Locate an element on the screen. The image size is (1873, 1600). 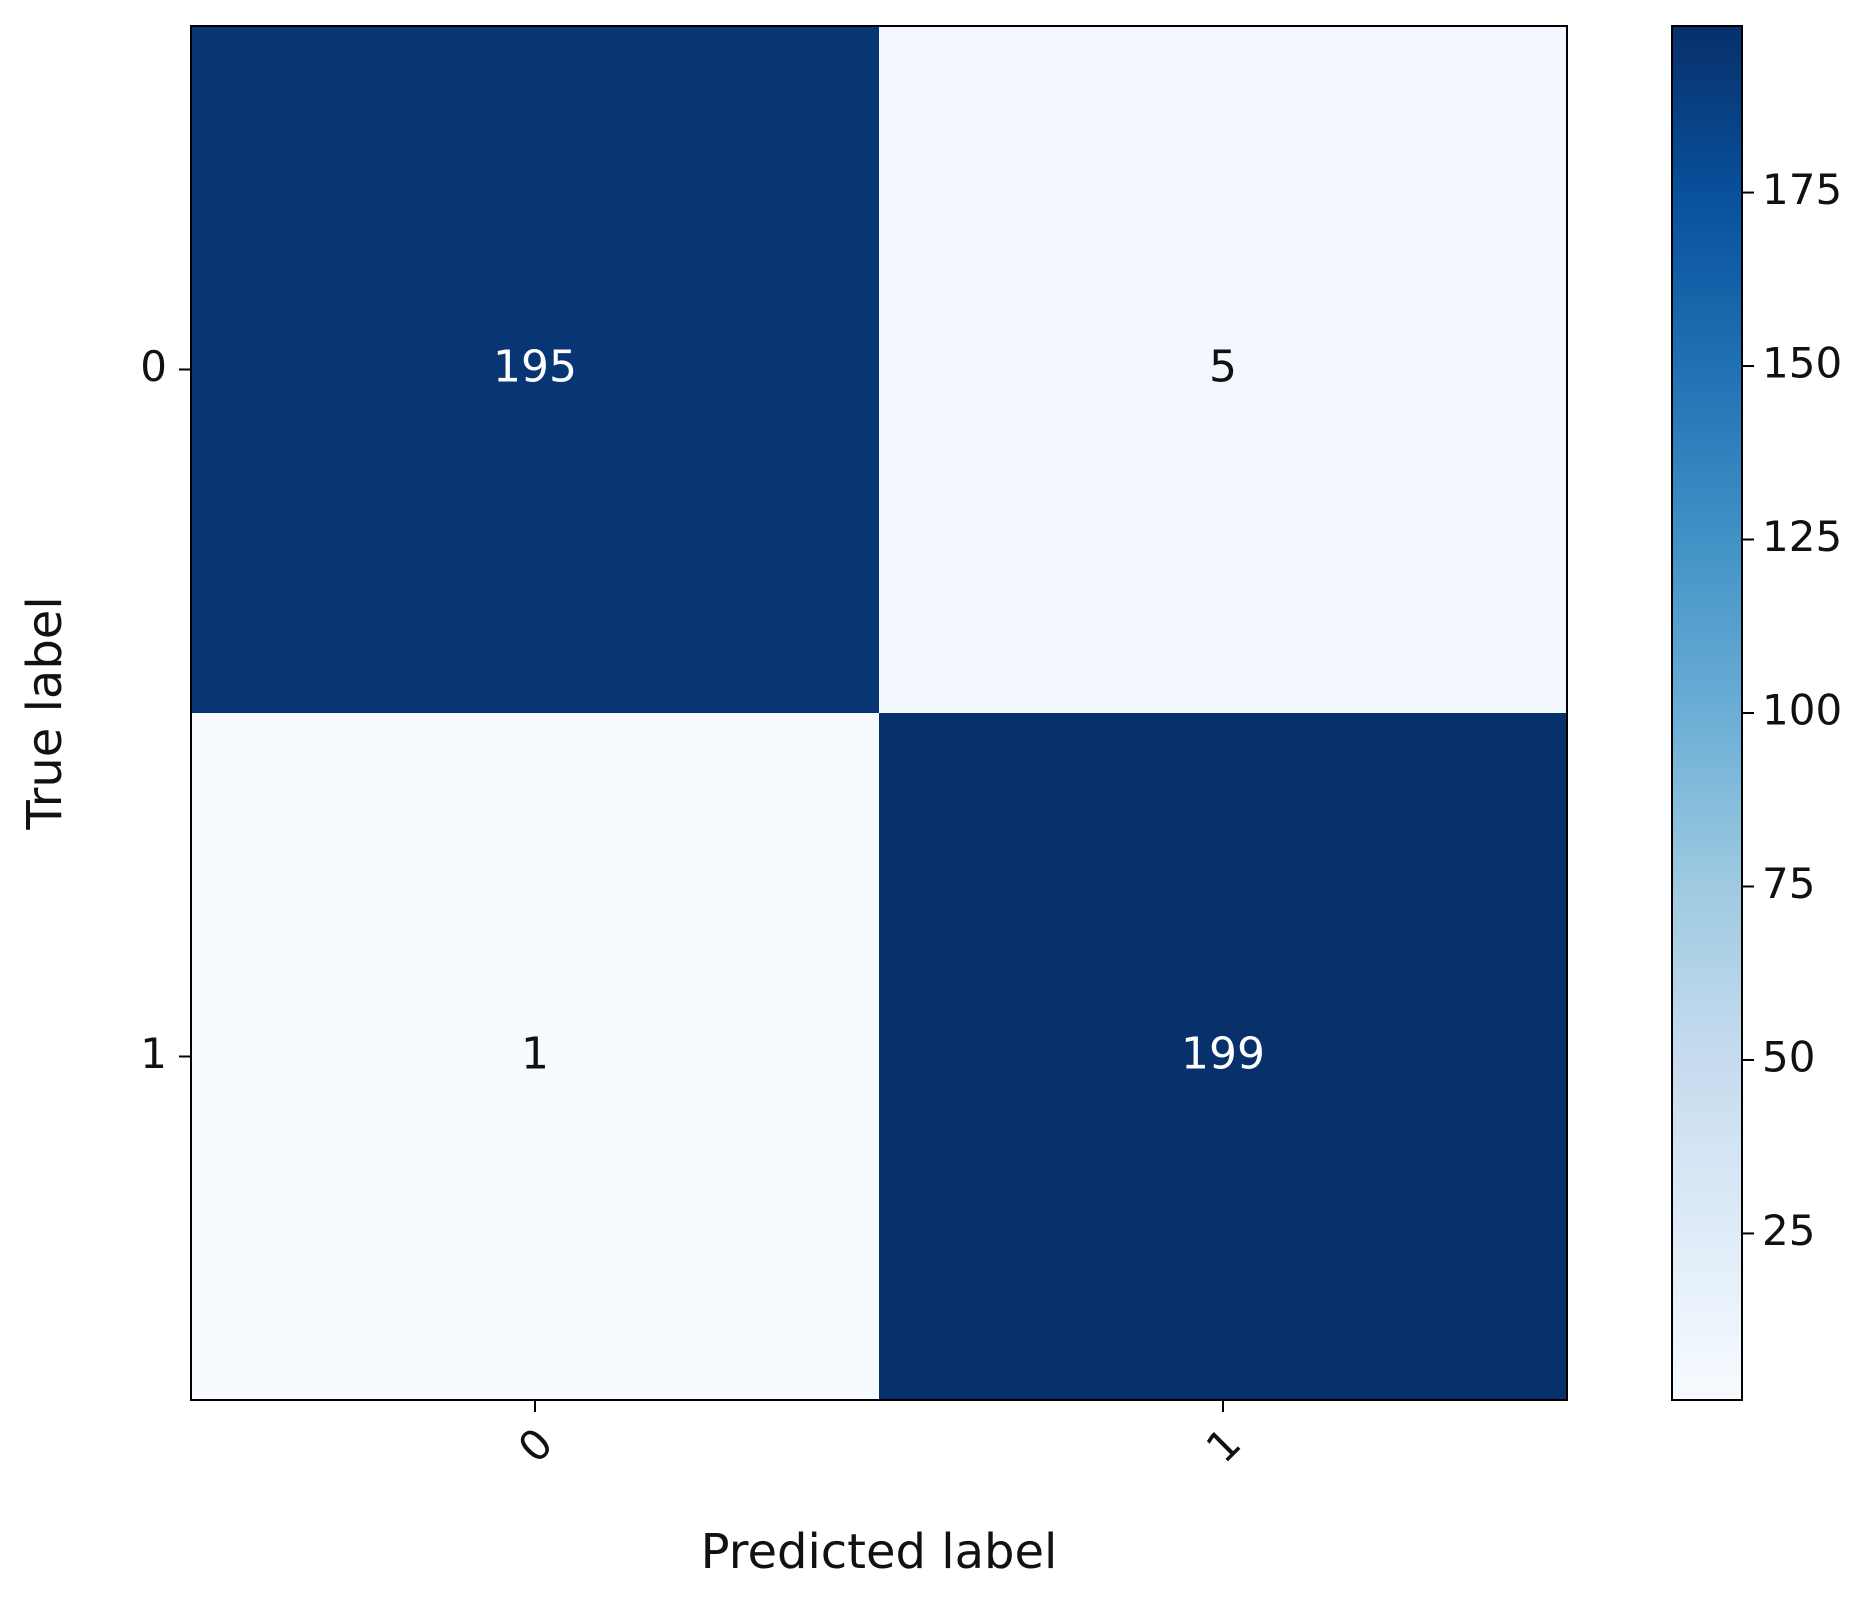
colorbar-tick-label: 100 is located at coordinates (1802, 710).